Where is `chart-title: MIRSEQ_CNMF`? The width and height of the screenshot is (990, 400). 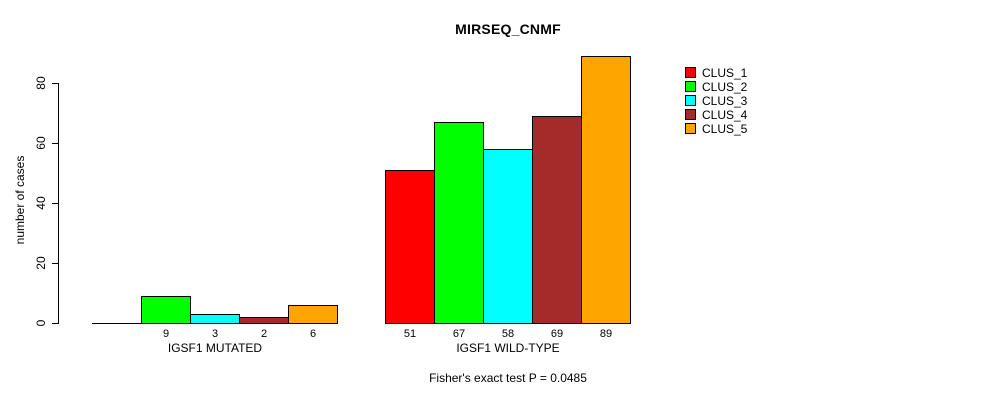
chart-title: MIRSEQ_CNMF is located at coordinates (508, 29).